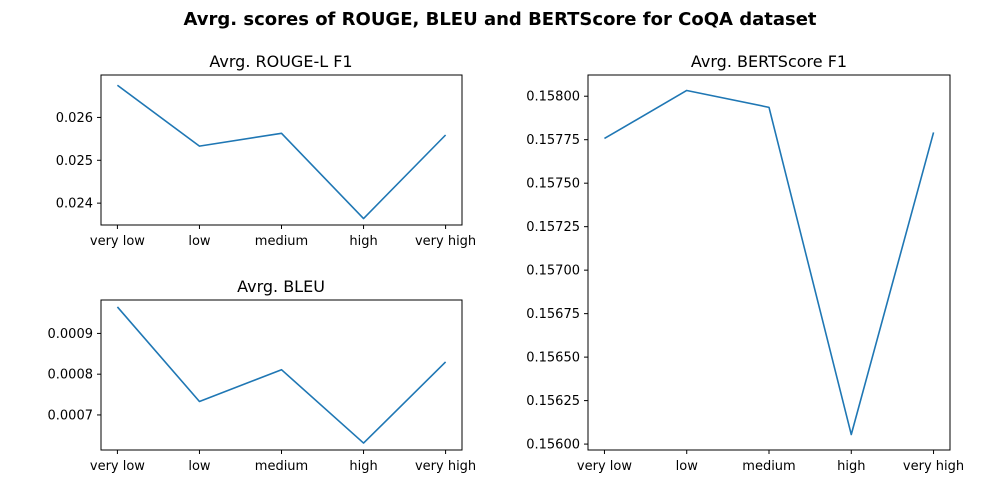 The width and height of the screenshot is (1000, 500). What do you see at coordinates (117, 466) in the screenshot?
I see `bleu-x-tick-label: very low` at bounding box center [117, 466].